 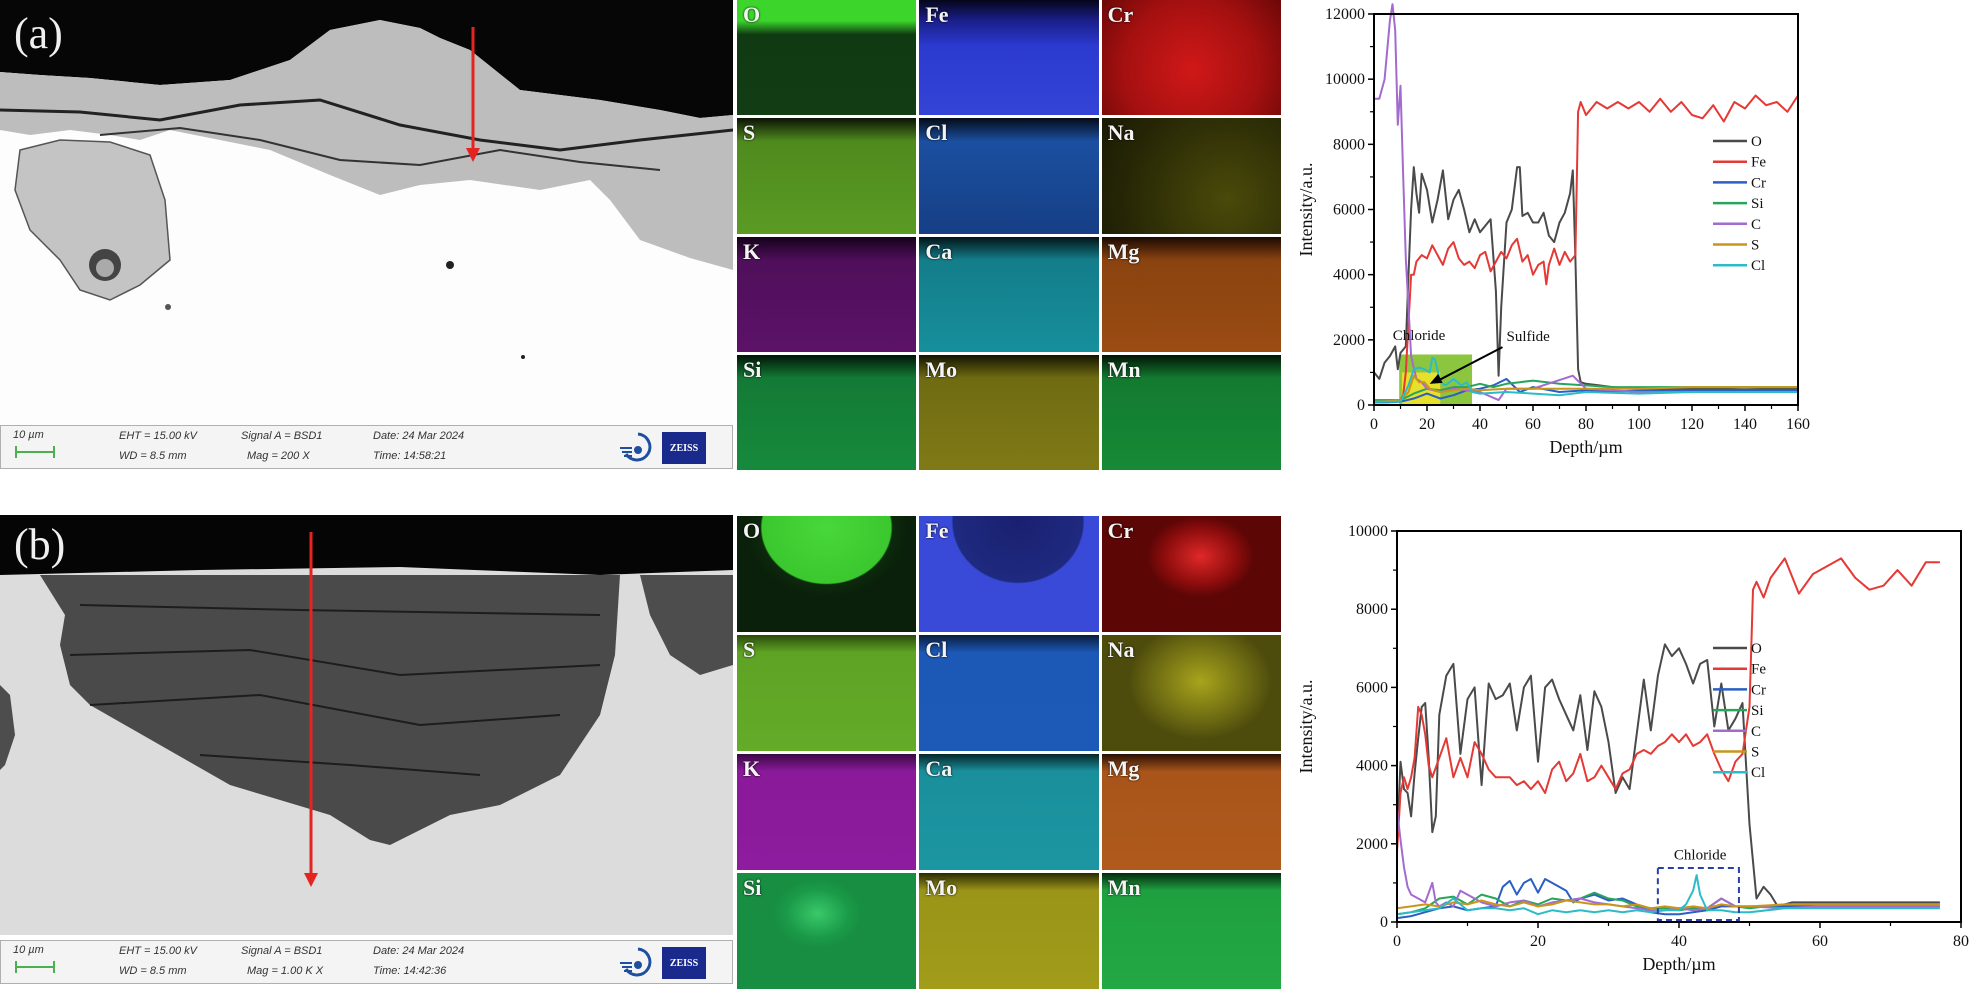 What do you see at coordinates (1191, 58) in the screenshot?
I see `eds-map-cr: Cr` at bounding box center [1191, 58].